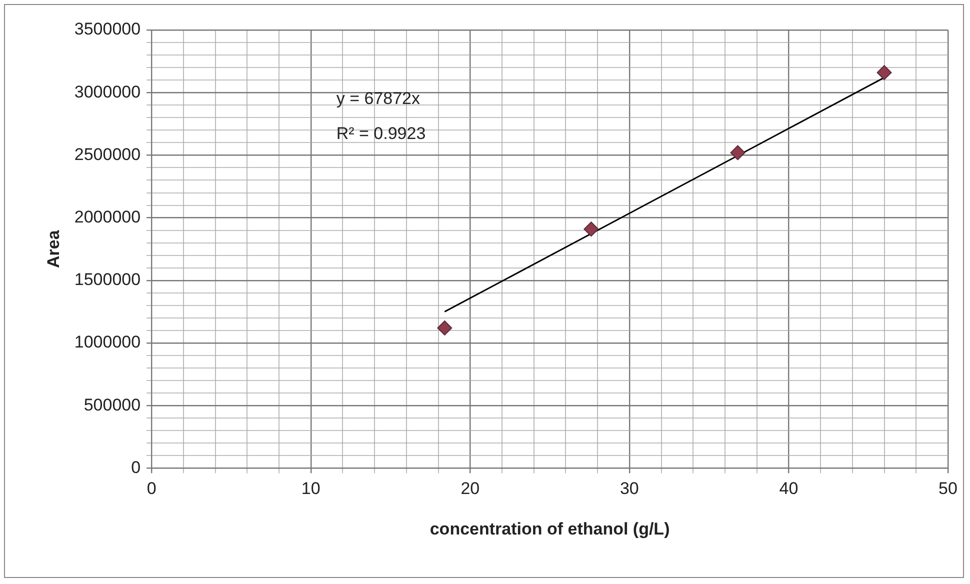  What do you see at coordinates (107, 154) in the screenshot?
I see `y-tick-label: 2500000` at bounding box center [107, 154].